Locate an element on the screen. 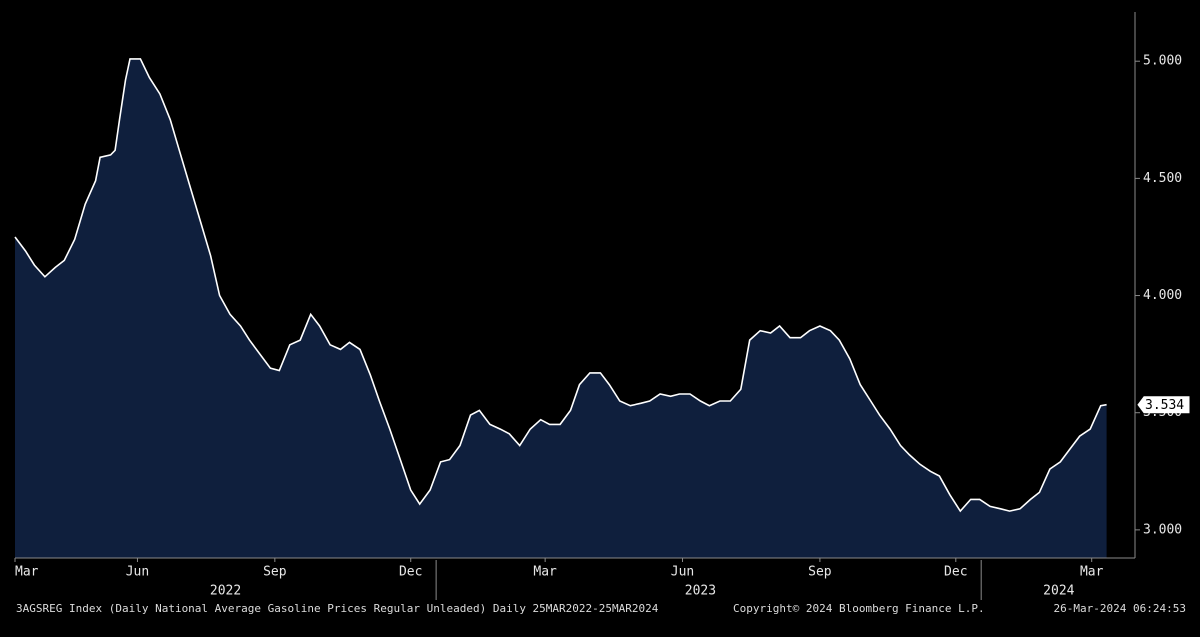  last-value-label: 3.534 is located at coordinates (1164, 405).